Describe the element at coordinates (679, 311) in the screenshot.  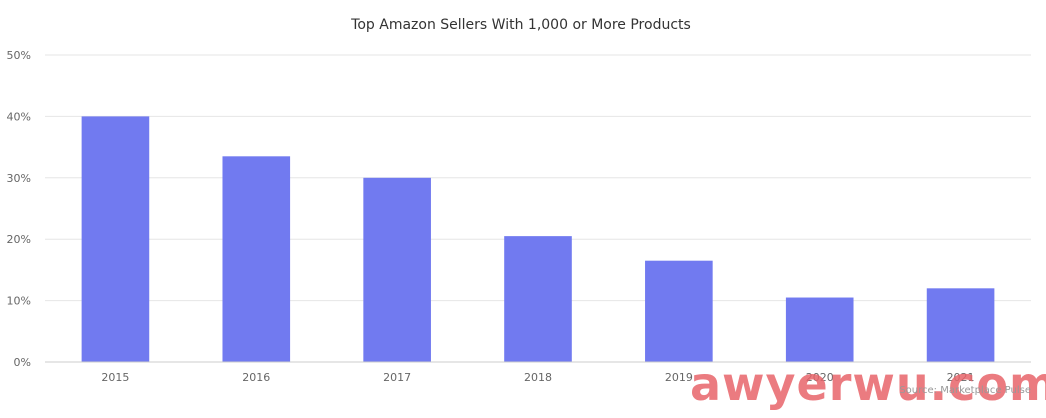
I see `bar-2019` at that location.